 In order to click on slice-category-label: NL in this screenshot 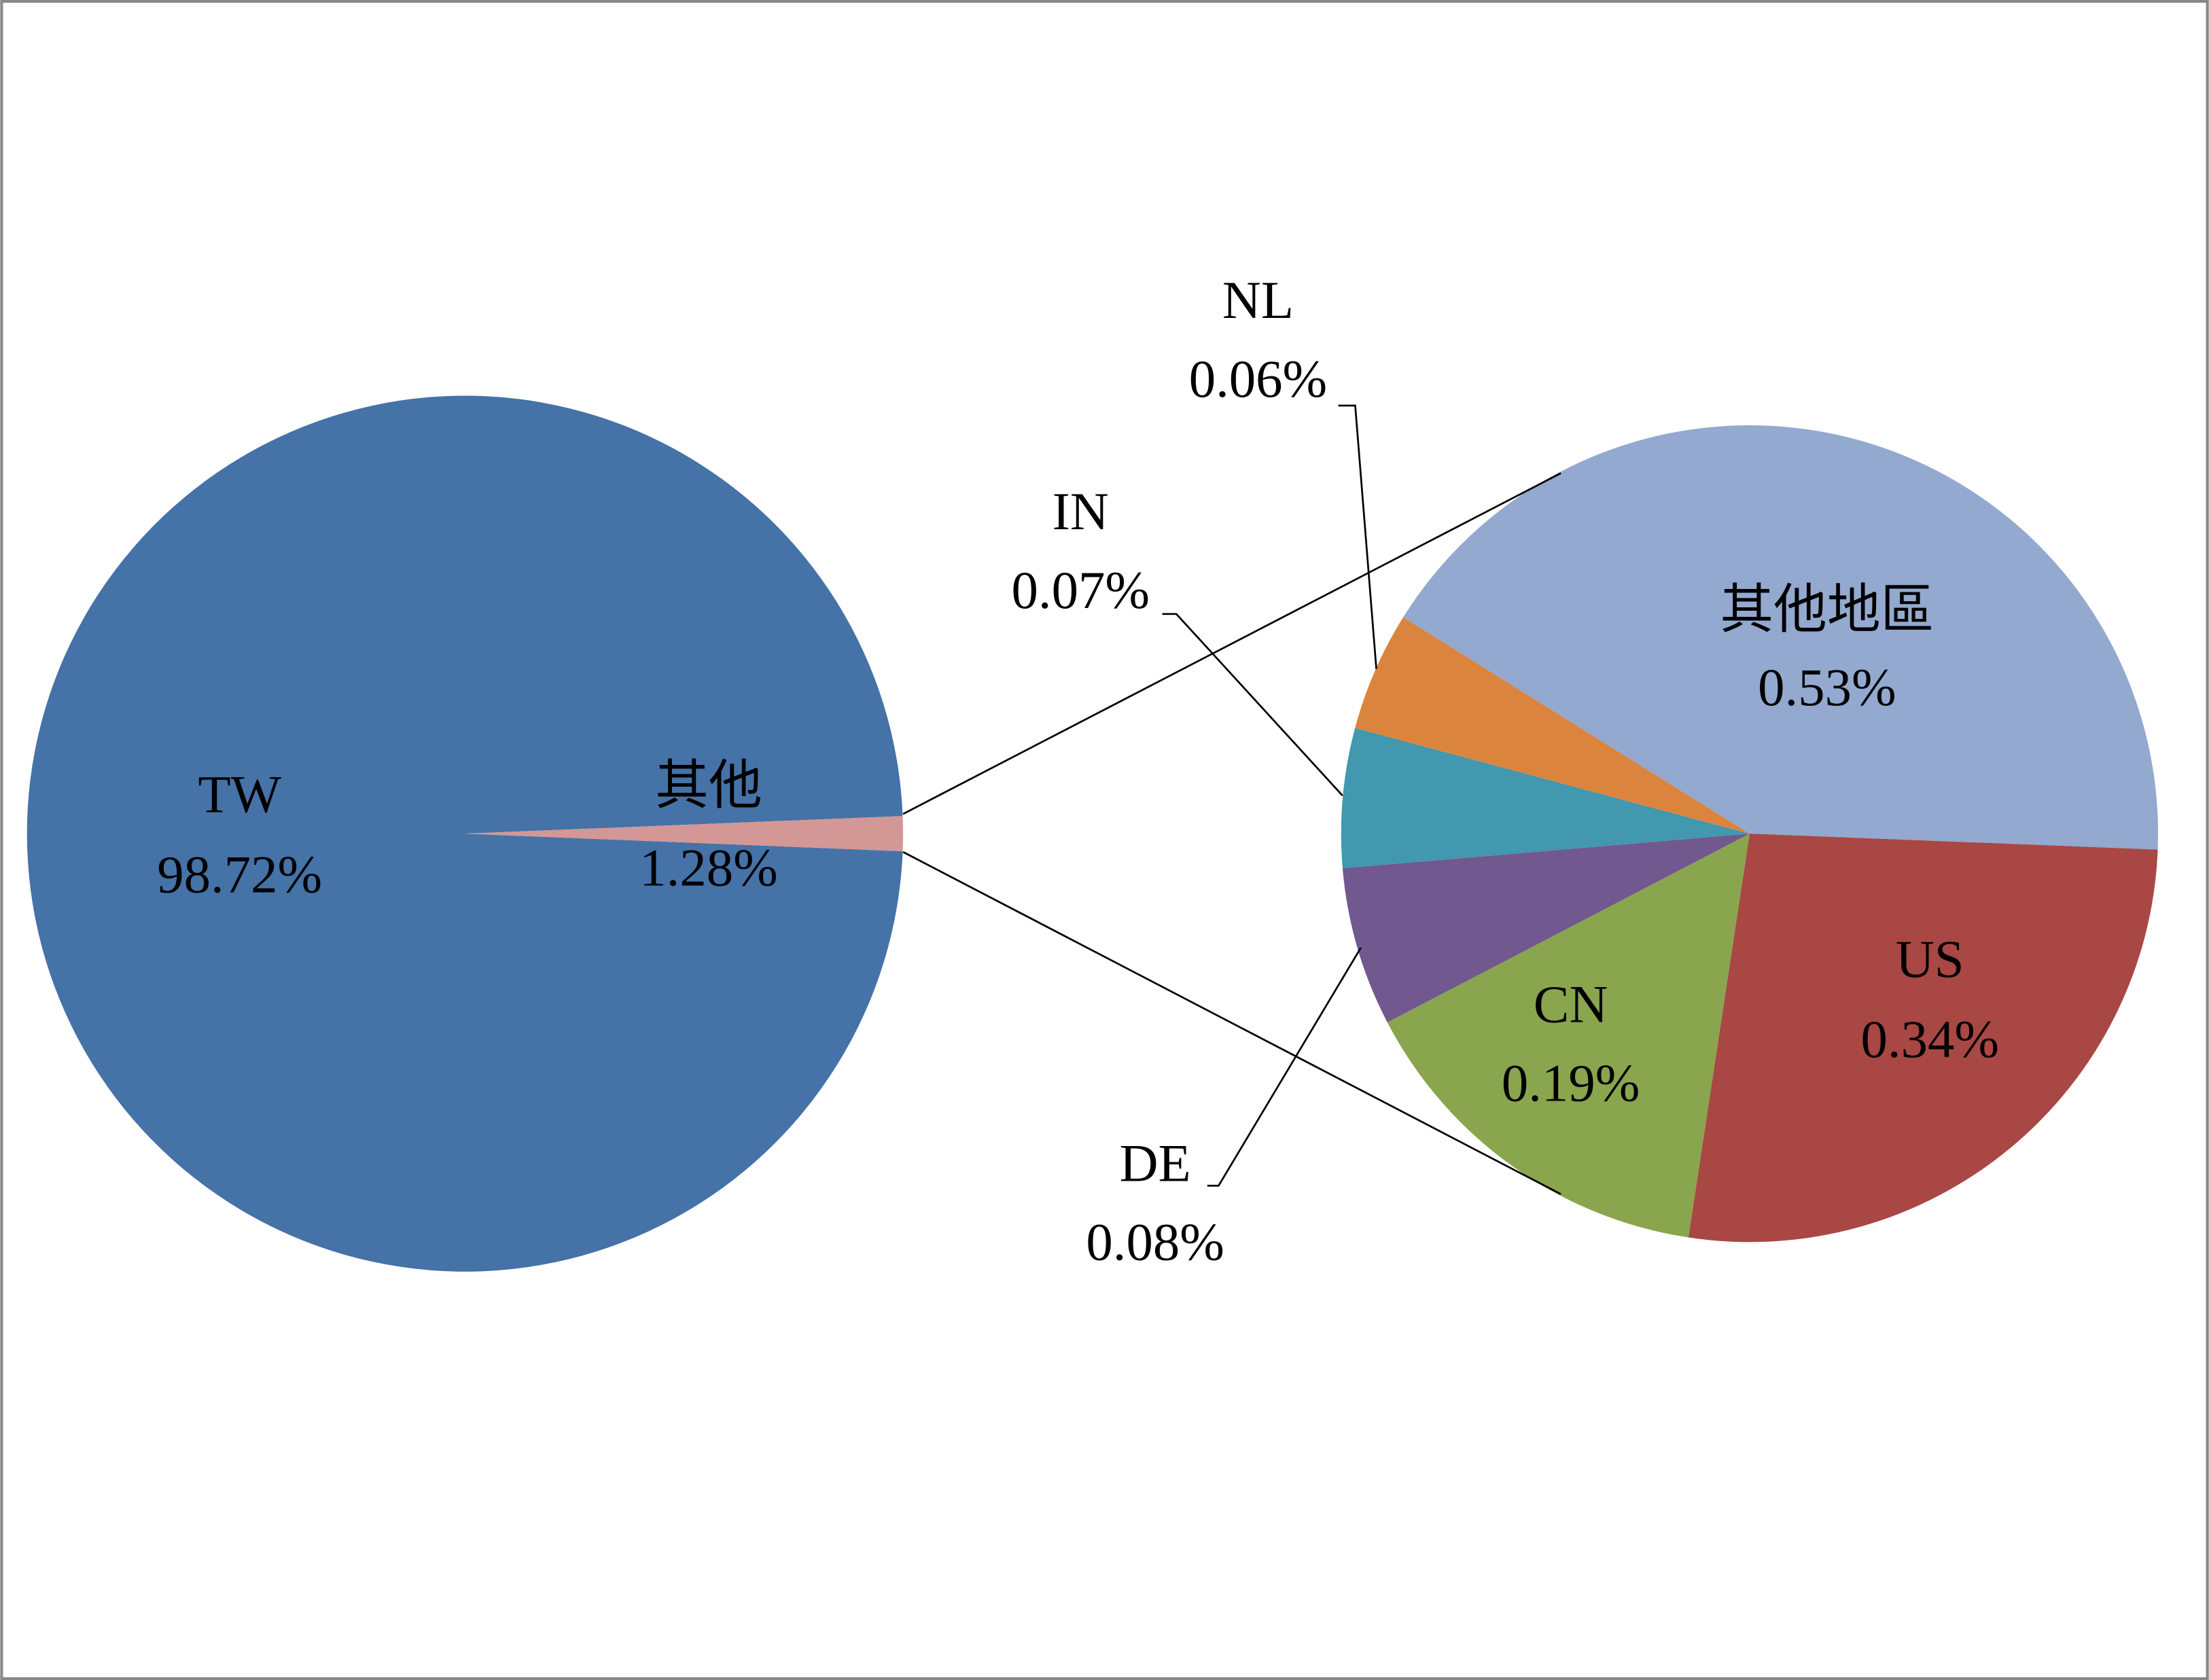, I will do `click(1258, 300)`.